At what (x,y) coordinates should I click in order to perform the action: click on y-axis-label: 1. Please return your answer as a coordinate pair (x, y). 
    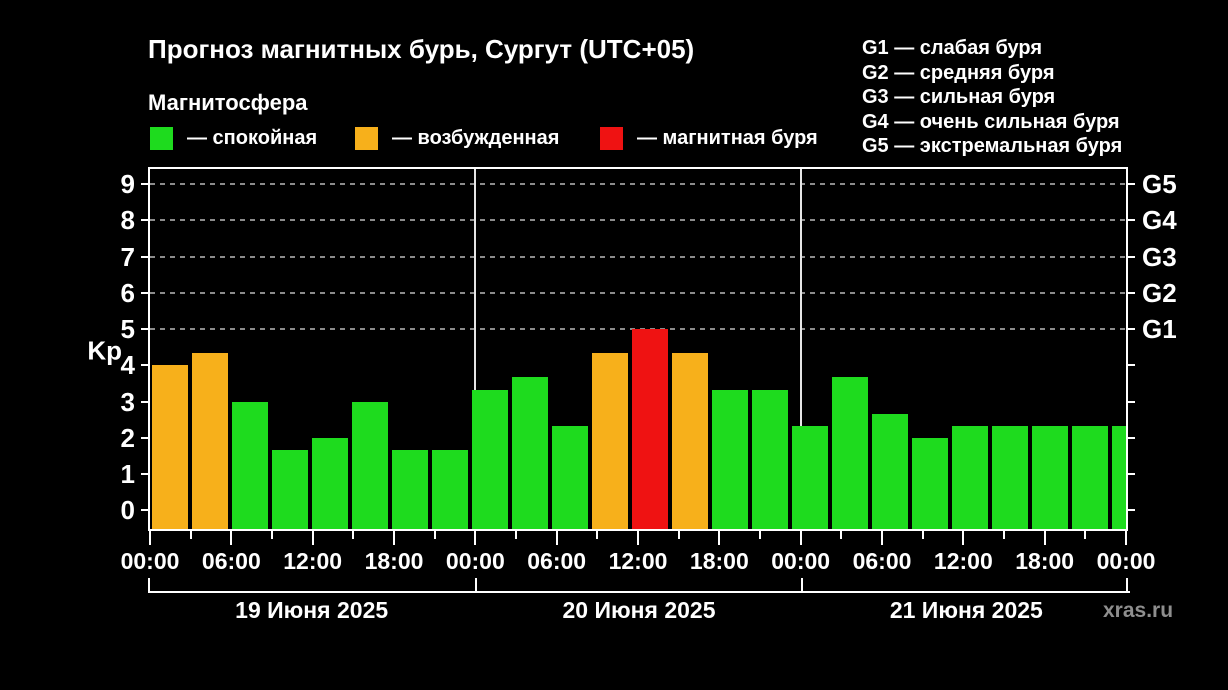
    Looking at the image, I should click on (127, 474).